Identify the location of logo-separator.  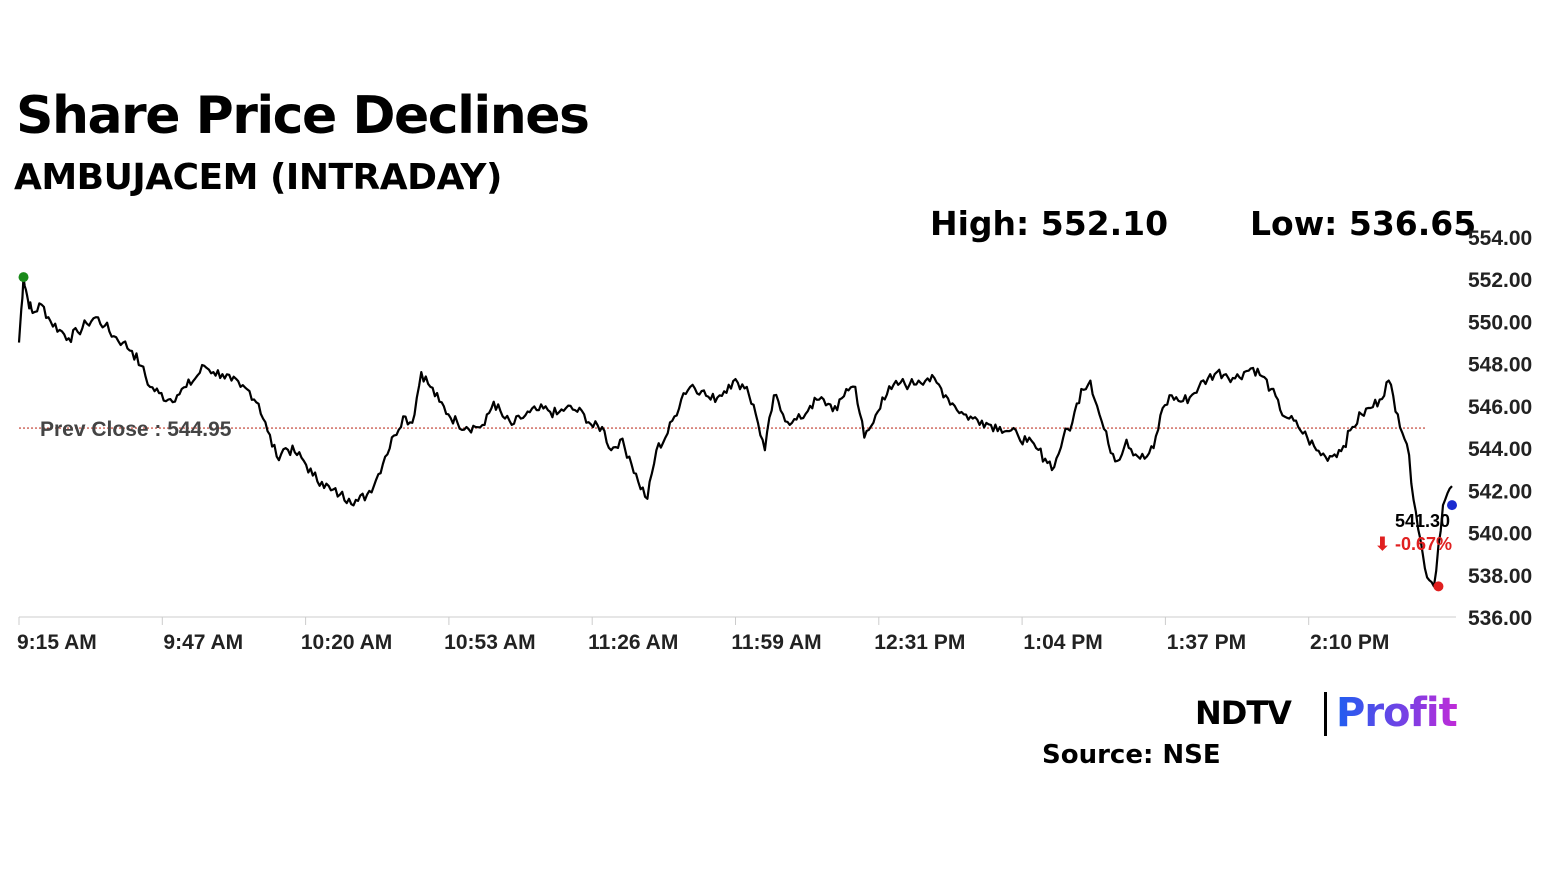
(1325, 714).